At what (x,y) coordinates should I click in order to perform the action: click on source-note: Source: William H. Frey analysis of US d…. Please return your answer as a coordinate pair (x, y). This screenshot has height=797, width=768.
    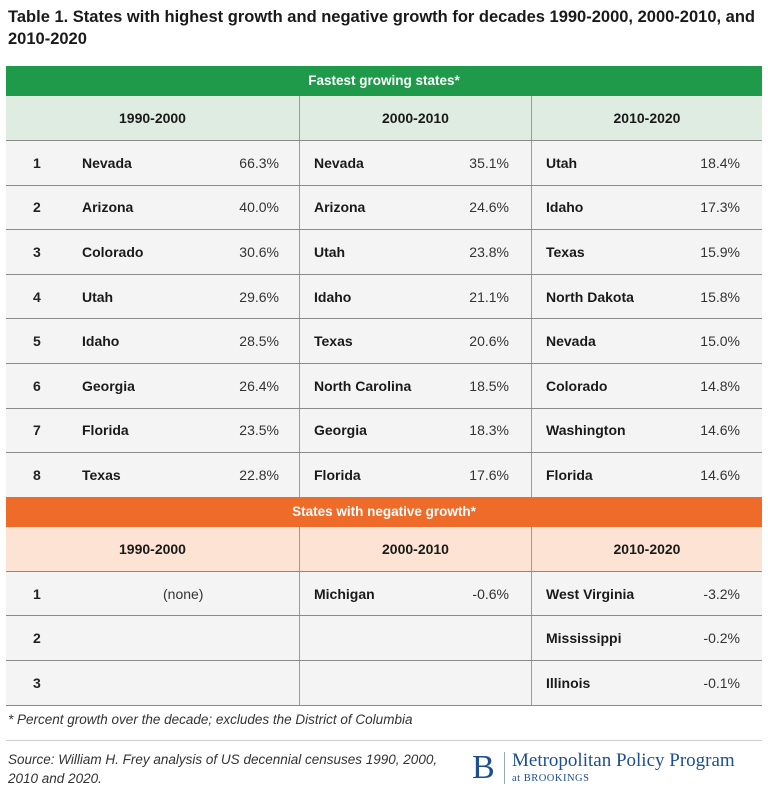
    Looking at the image, I should click on (223, 769).